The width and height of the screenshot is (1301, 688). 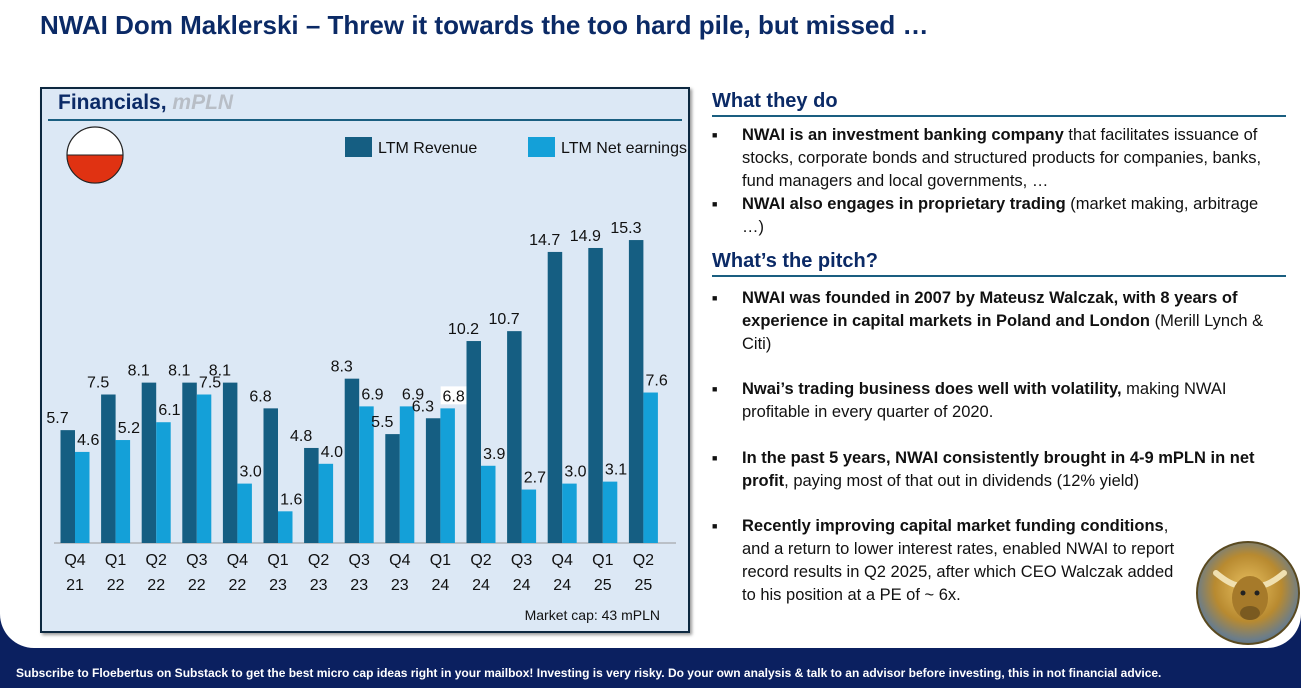 I want to click on x-tick-label-year: 25, so click(x=644, y=585).